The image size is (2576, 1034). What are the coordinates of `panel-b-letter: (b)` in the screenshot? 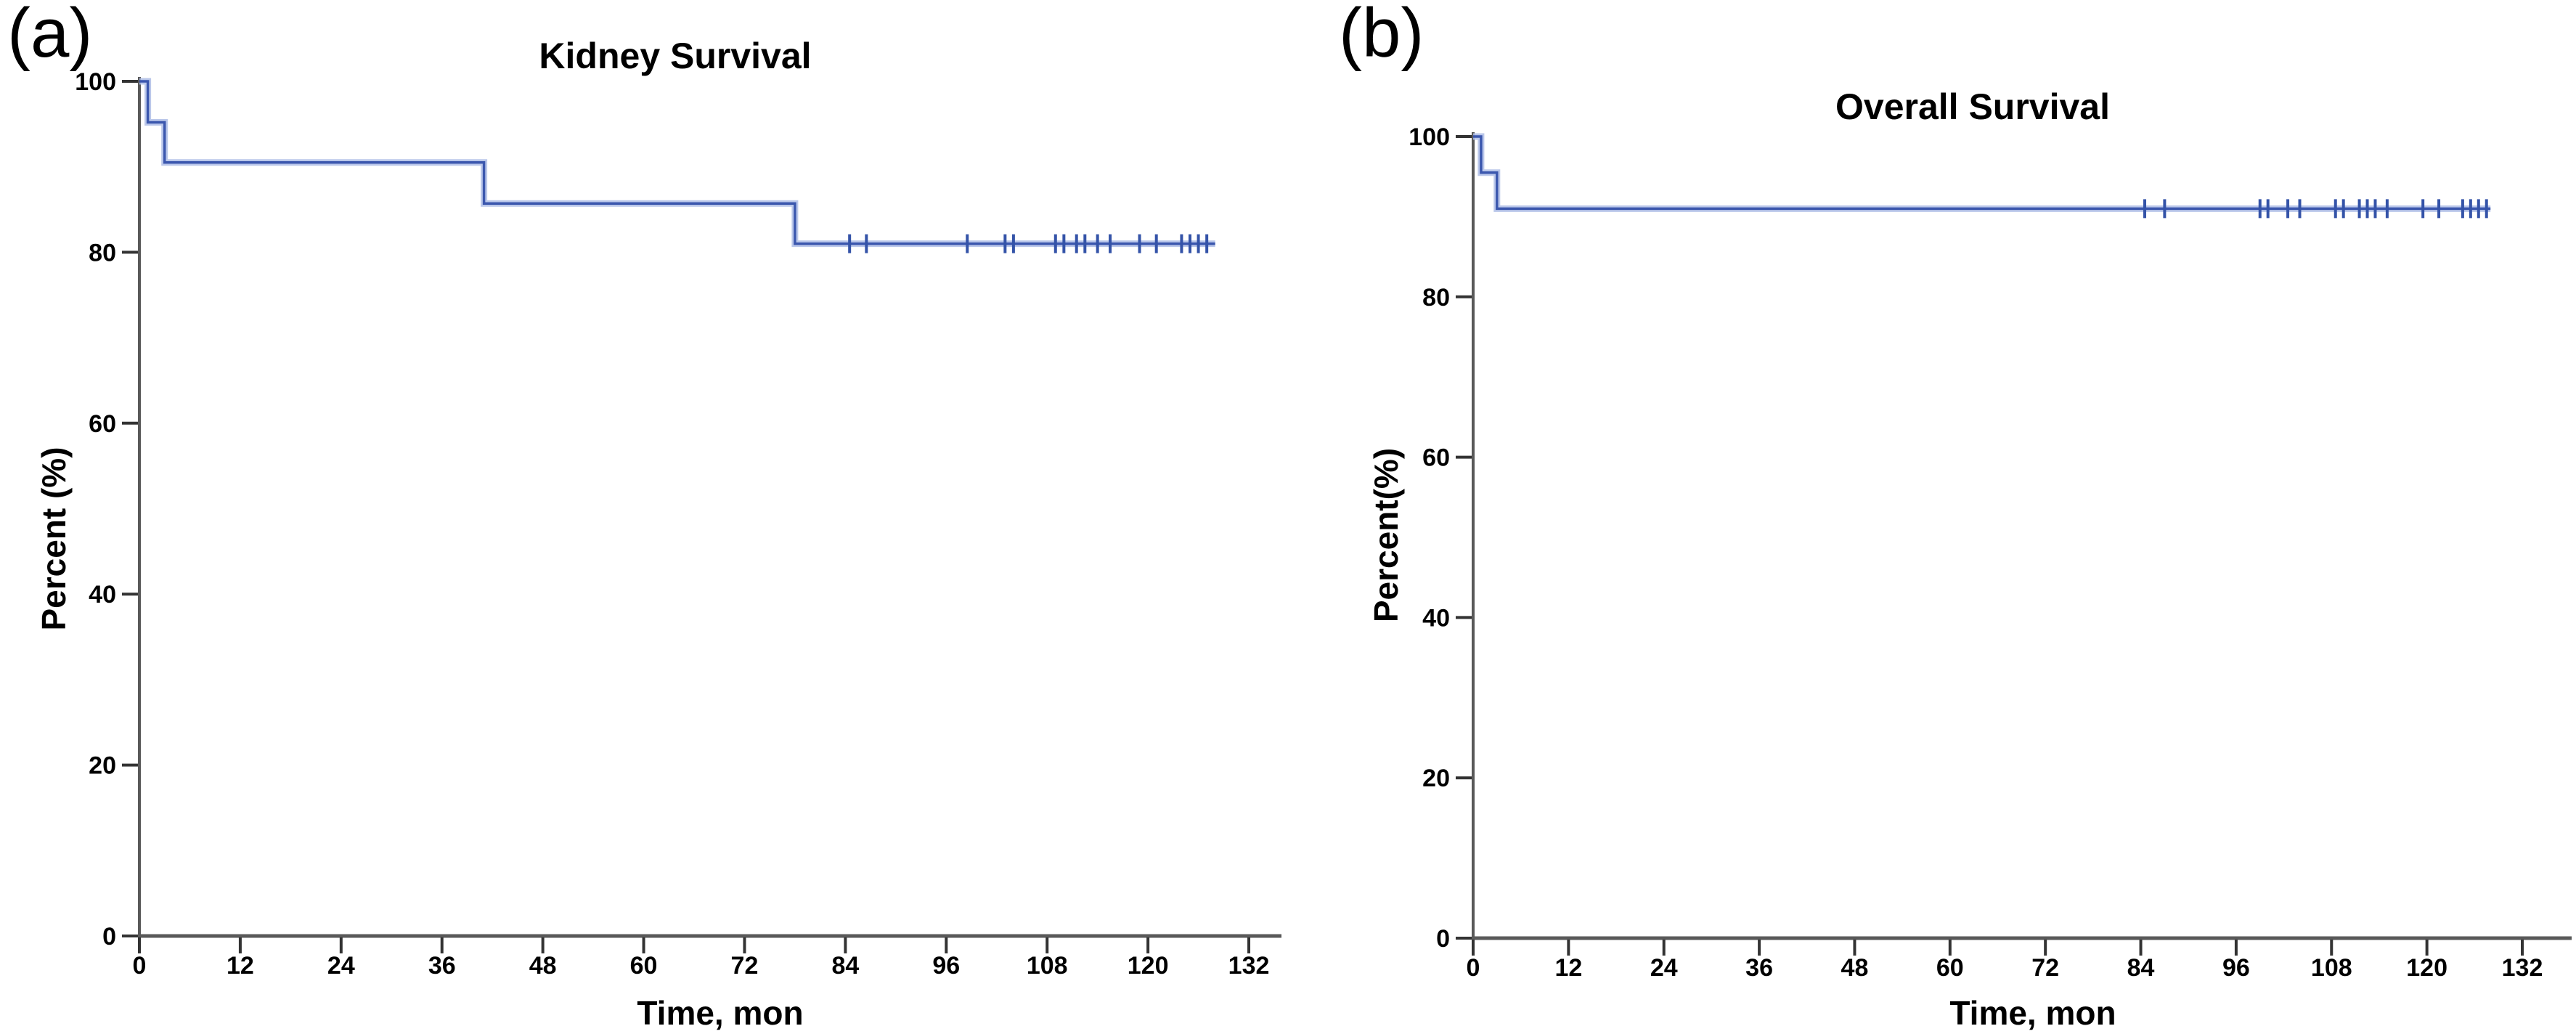 It's located at (1381, 36).